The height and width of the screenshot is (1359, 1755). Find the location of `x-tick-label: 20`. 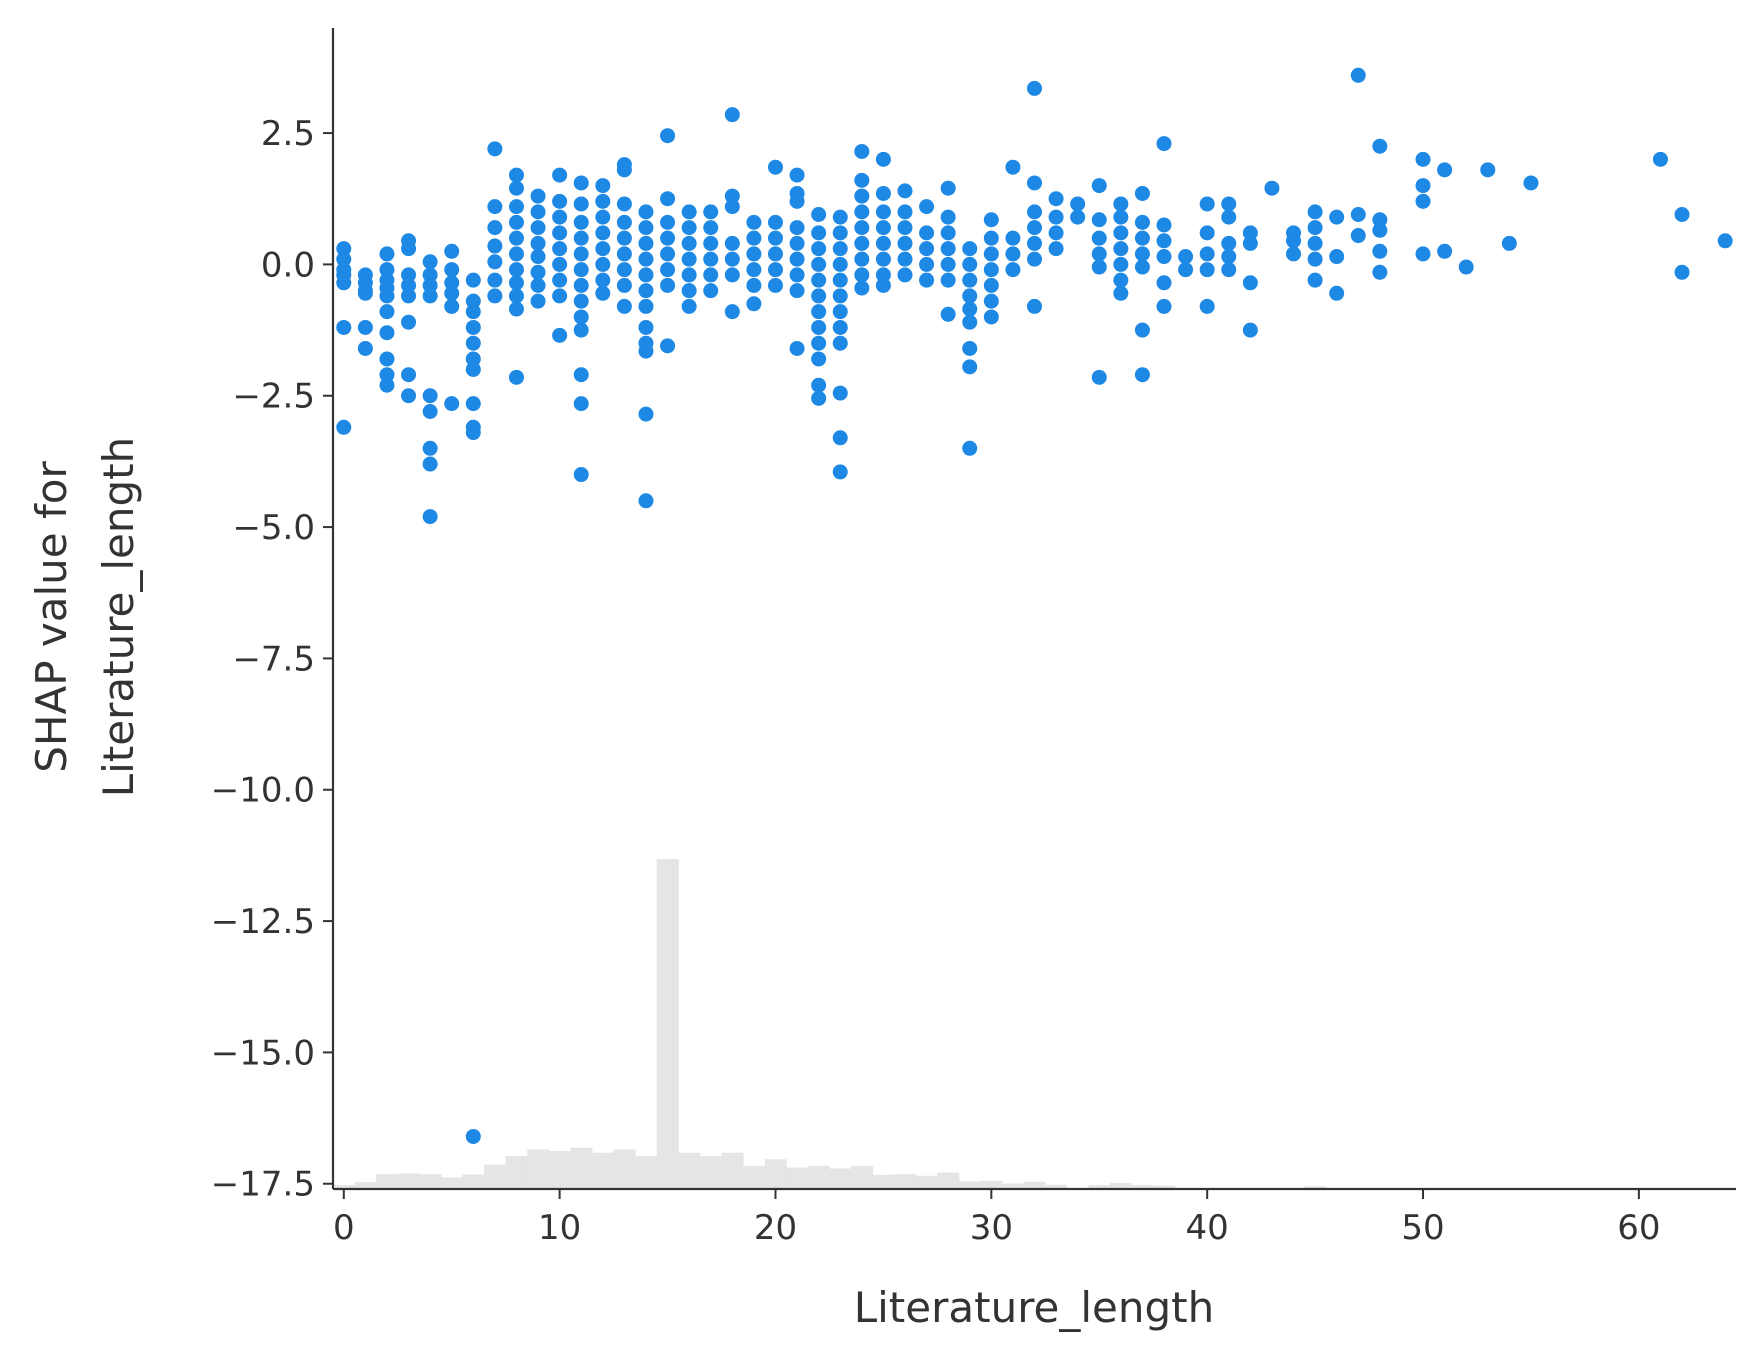

x-tick-label: 20 is located at coordinates (775, 1228).